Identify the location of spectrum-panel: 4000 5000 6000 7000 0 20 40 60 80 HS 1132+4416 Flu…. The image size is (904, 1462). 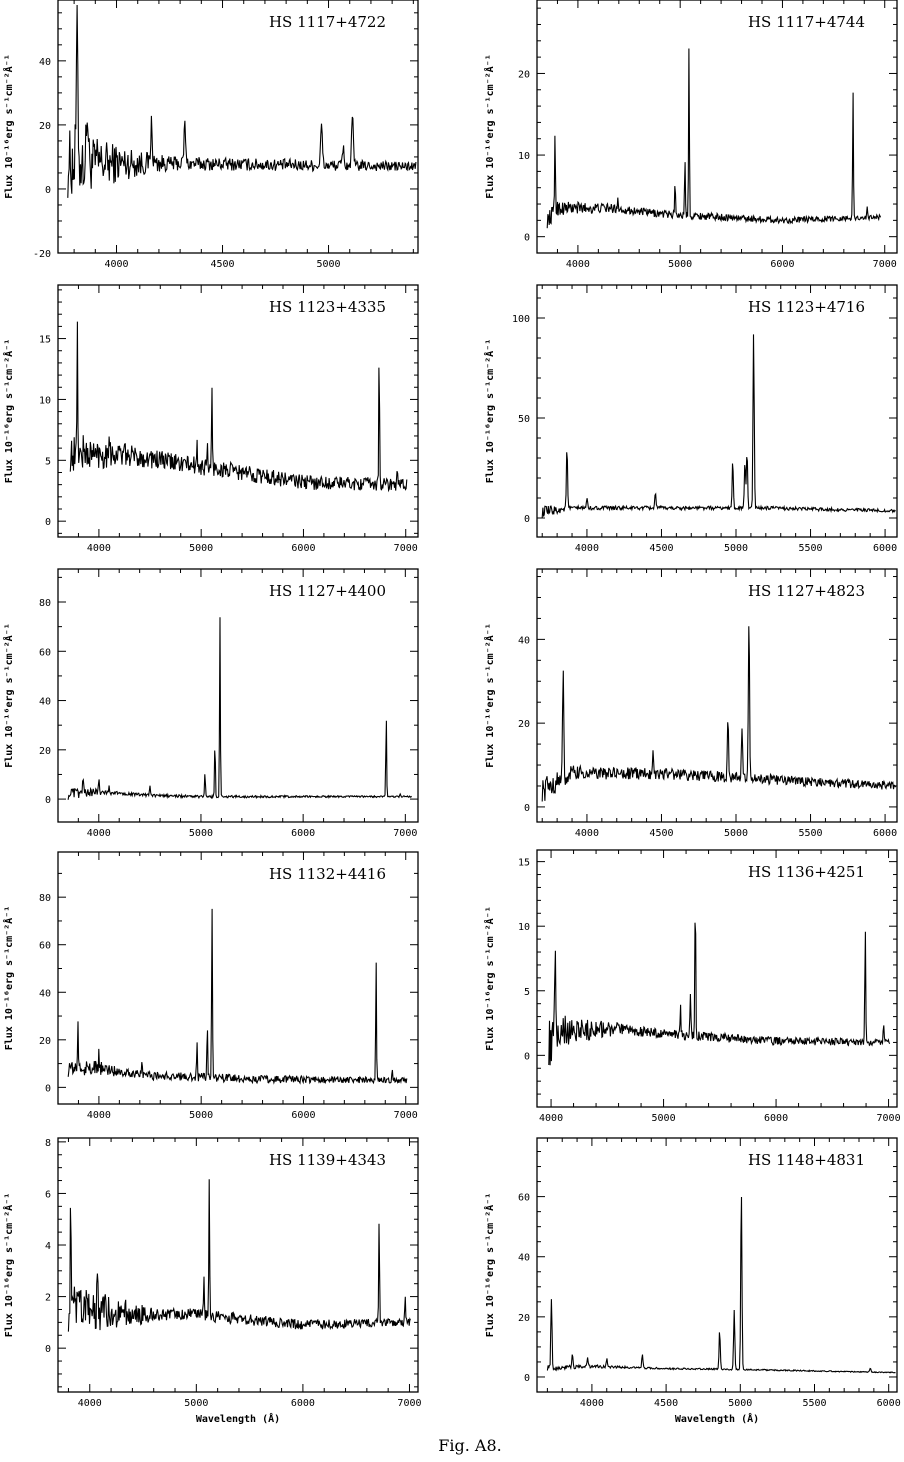
(210, 986).